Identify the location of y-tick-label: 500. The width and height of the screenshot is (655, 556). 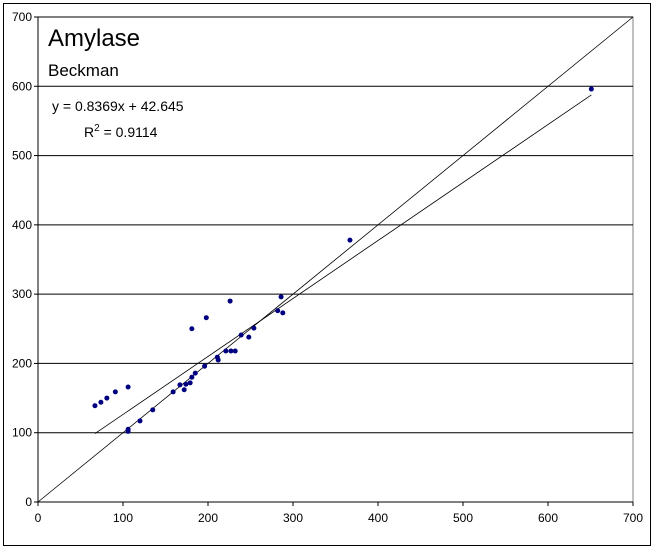
(22, 156).